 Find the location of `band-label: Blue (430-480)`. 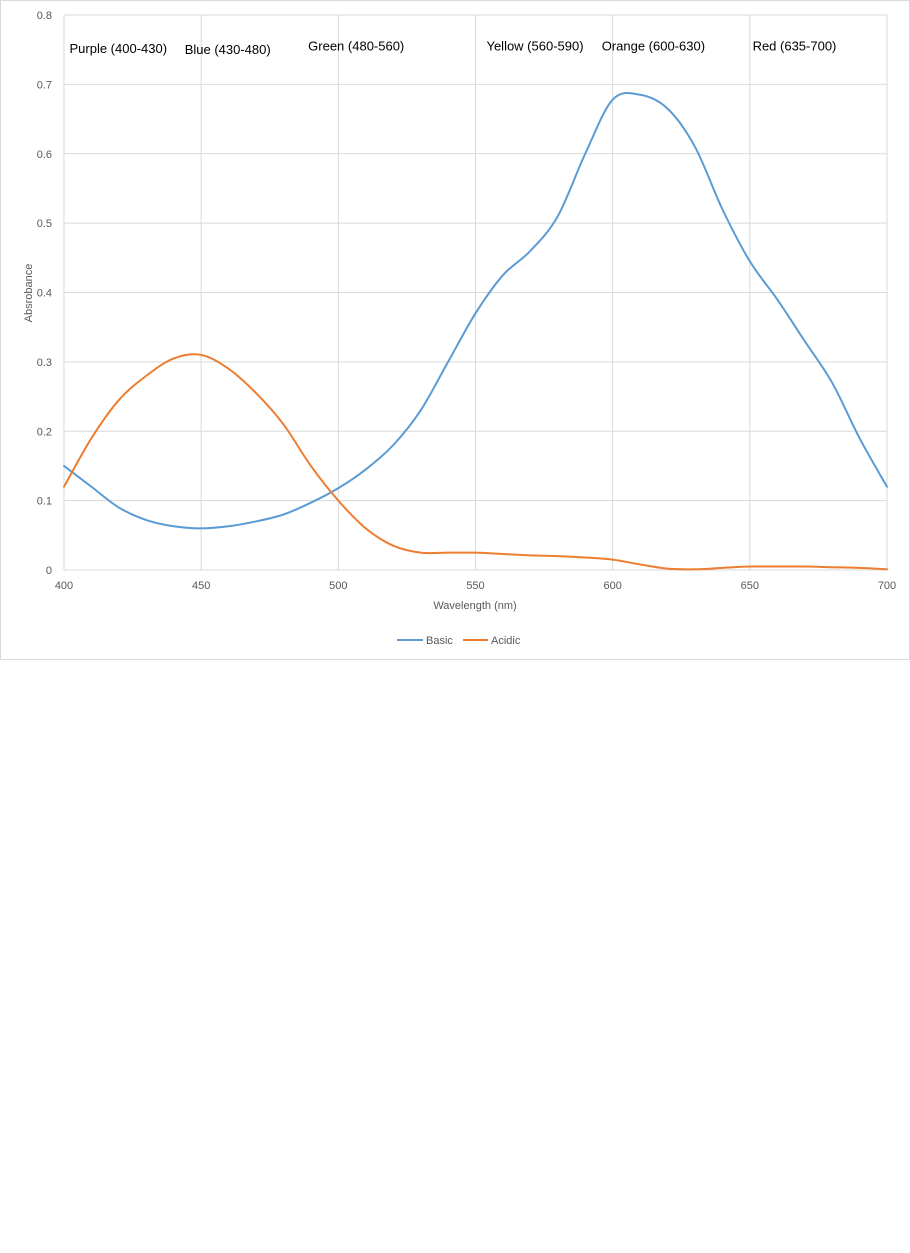

band-label: Blue (430-480) is located at coordinates (228, 49).